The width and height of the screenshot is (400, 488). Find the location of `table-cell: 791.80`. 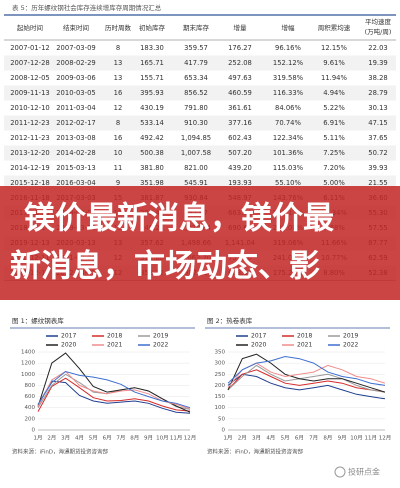

table-cell: 791.80 is located at coordinates (196, 108).